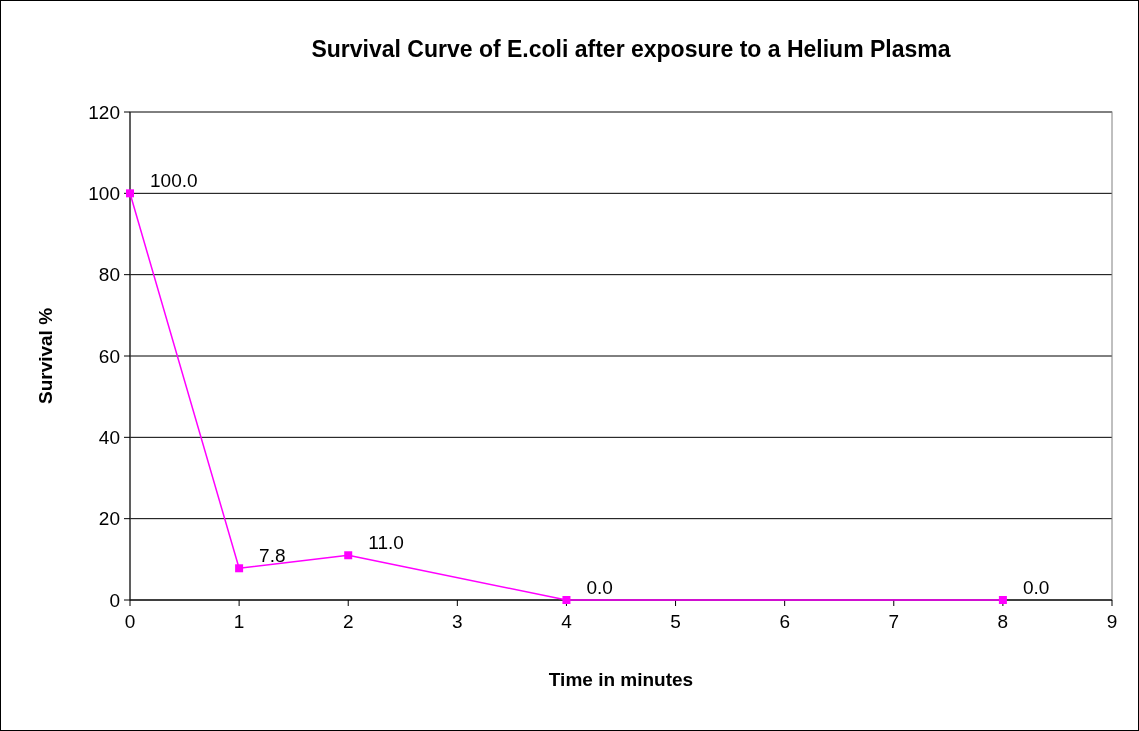  Describe the element at coordinates (104, 112) in the screenshot. I see `y-tick-label: 120` at that location.